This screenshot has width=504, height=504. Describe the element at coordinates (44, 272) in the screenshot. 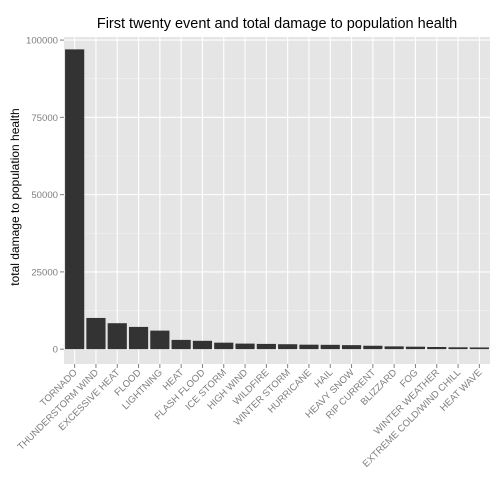

I see `y-tick-label: 25000` at that location.